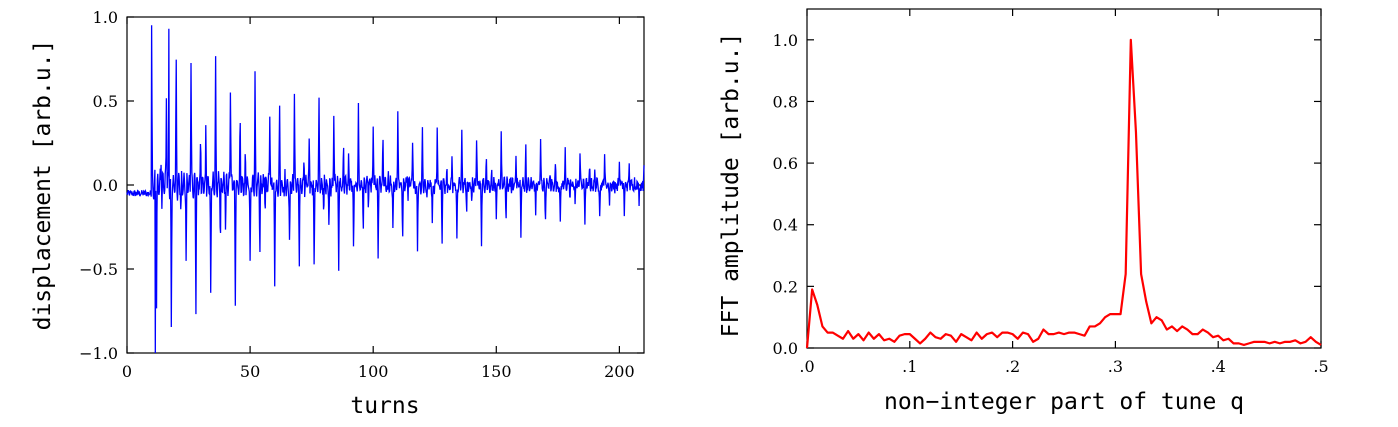 Image resolution: width=1398 pixels, height=427 pixels. Describe the element at coordinates (98, 269) in the screenshot. I see `y-tick-label: −0.5` at that location.